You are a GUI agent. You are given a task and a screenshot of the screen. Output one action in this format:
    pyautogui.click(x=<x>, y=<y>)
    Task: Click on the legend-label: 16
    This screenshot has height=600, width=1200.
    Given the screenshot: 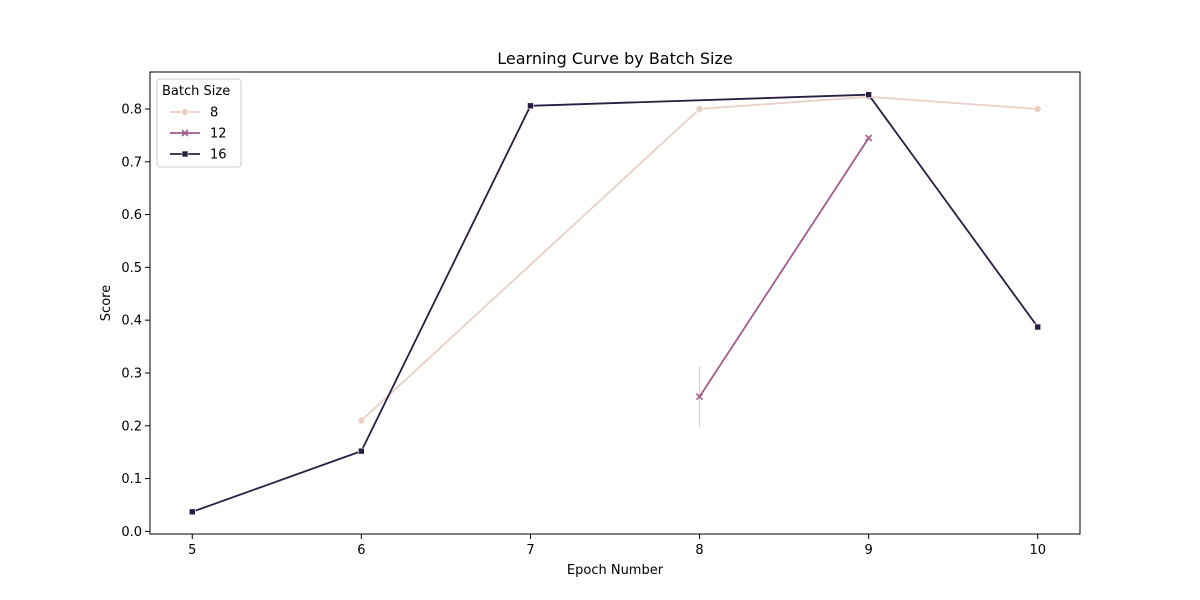 What is the action you would take?
    pyautogui.click(x=218, y=155)
    